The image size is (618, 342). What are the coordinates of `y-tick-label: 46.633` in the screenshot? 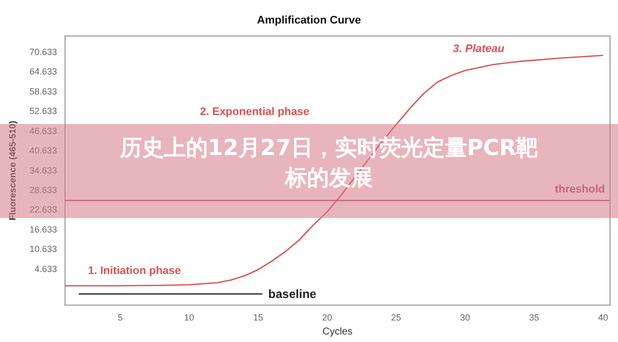 It's located at (43, 131).